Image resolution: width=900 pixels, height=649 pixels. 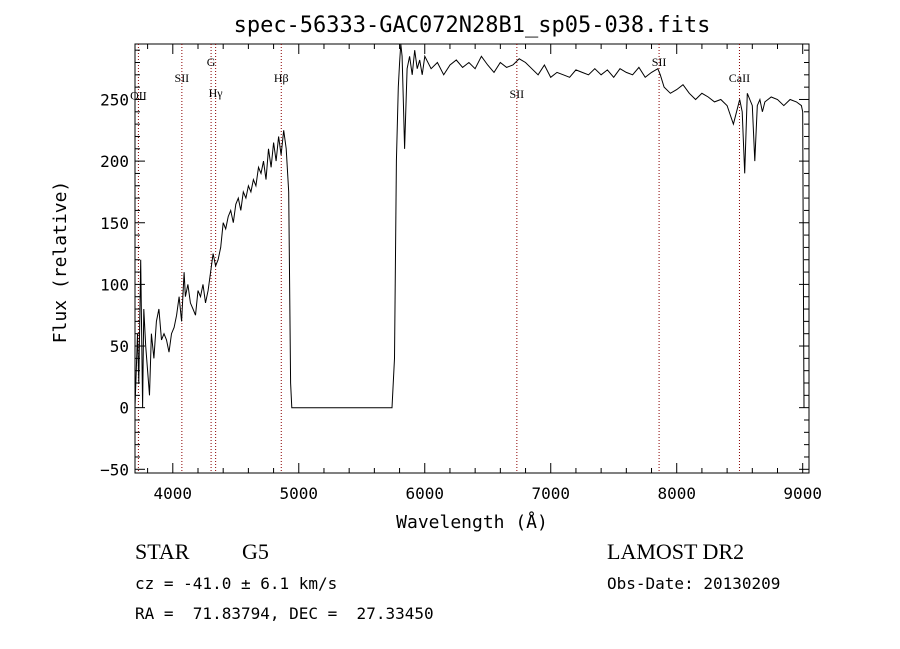 What do you see at coordinates (676, 551) in the screenshot?
I see `survey-name: LAMOST DR2` at bounding box center [676, 551].